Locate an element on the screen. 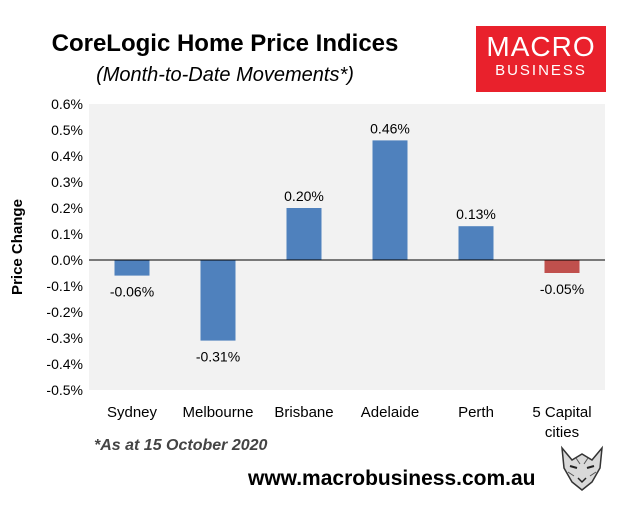 The height and width of the screenshot is (515, 624). bar-5-capital-cities is located at coordinates (562, 266).